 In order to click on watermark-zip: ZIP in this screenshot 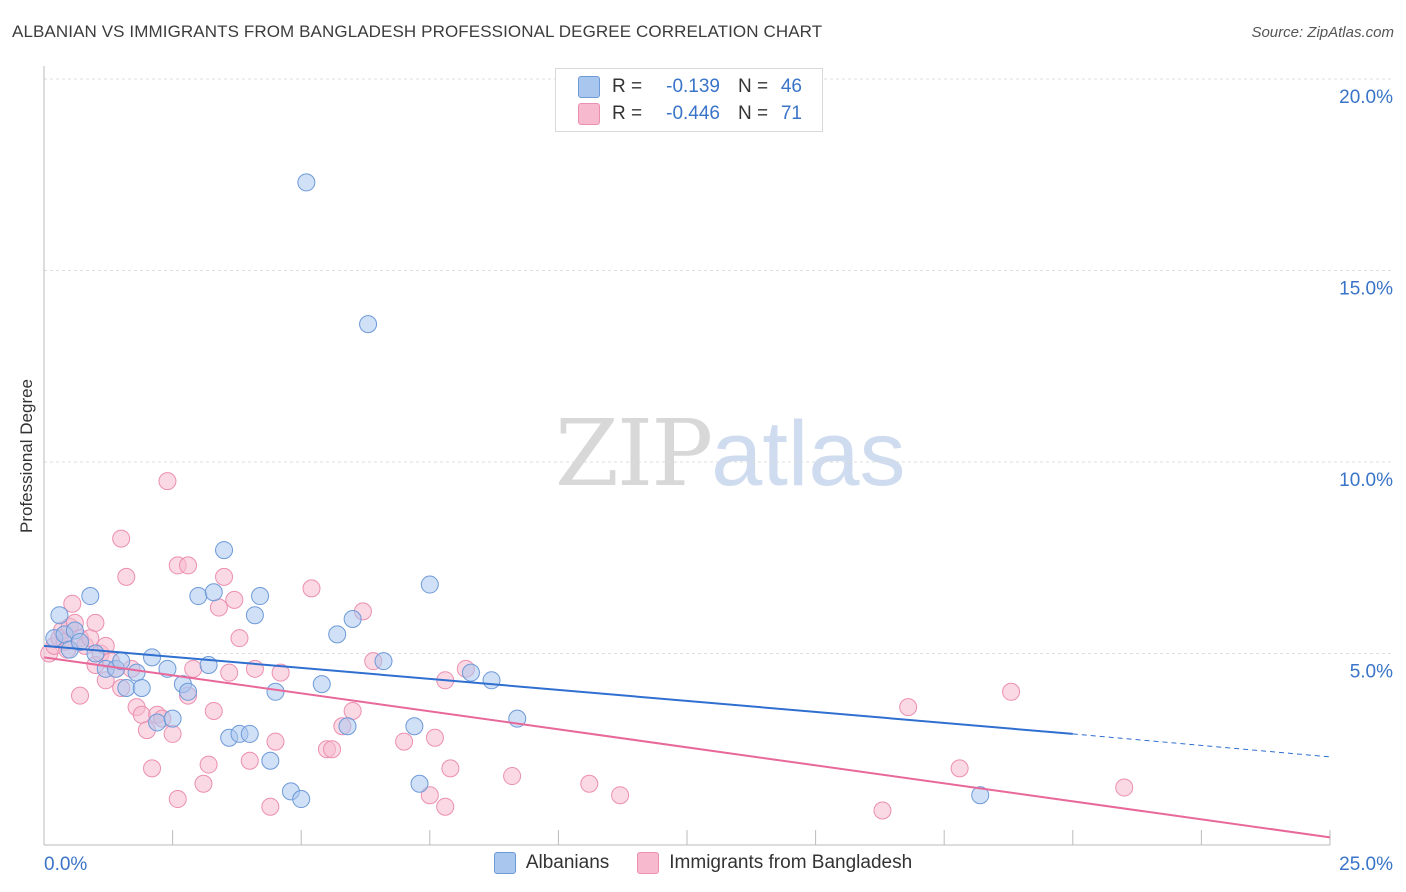, I will do `click(634, 453)`.